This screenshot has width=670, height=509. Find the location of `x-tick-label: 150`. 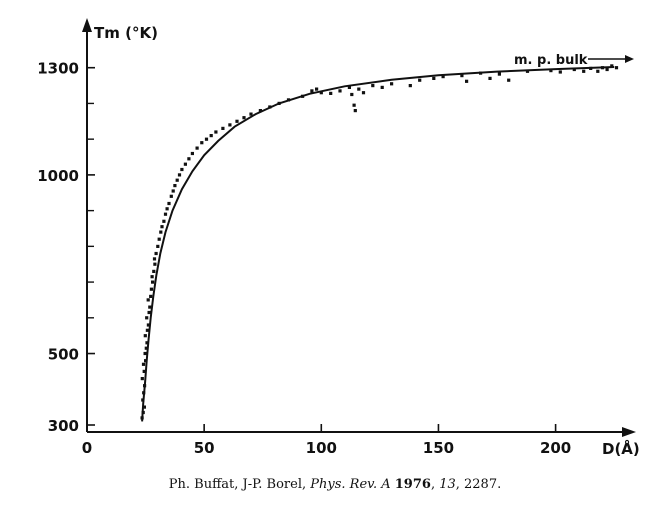

x-tick-label: 150 is located at coordinates (438, 448).